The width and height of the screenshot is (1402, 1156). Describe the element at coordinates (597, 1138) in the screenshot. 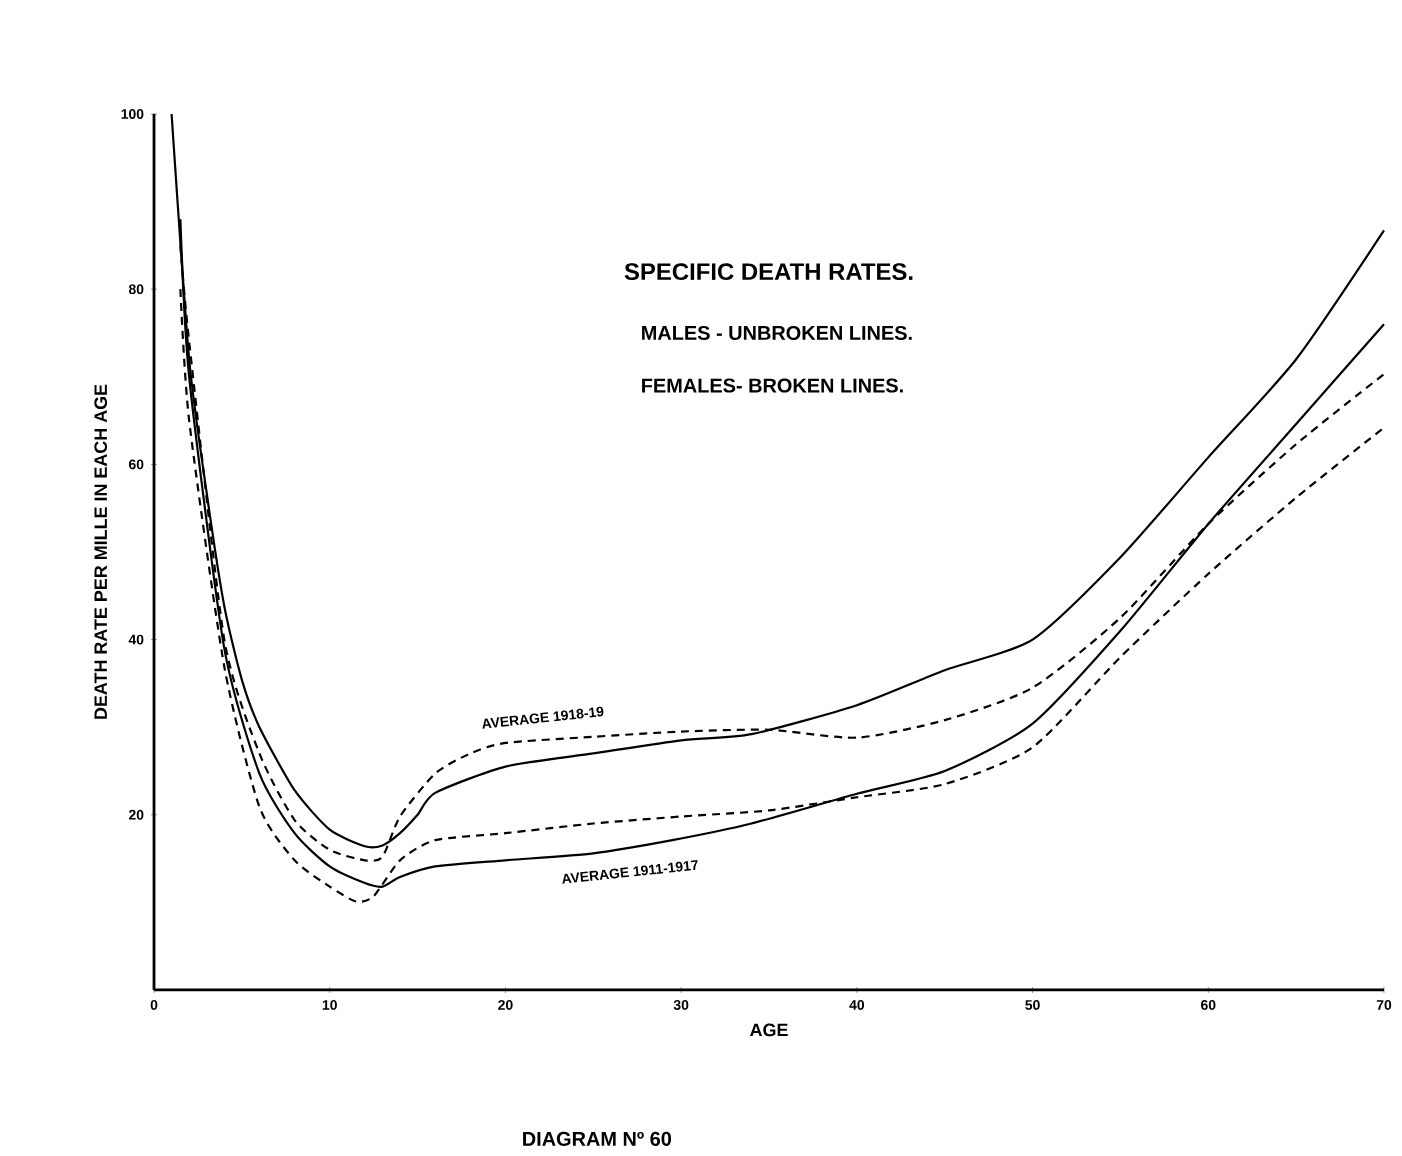

I see `text: DIAGRAM Nº 60` at that location.